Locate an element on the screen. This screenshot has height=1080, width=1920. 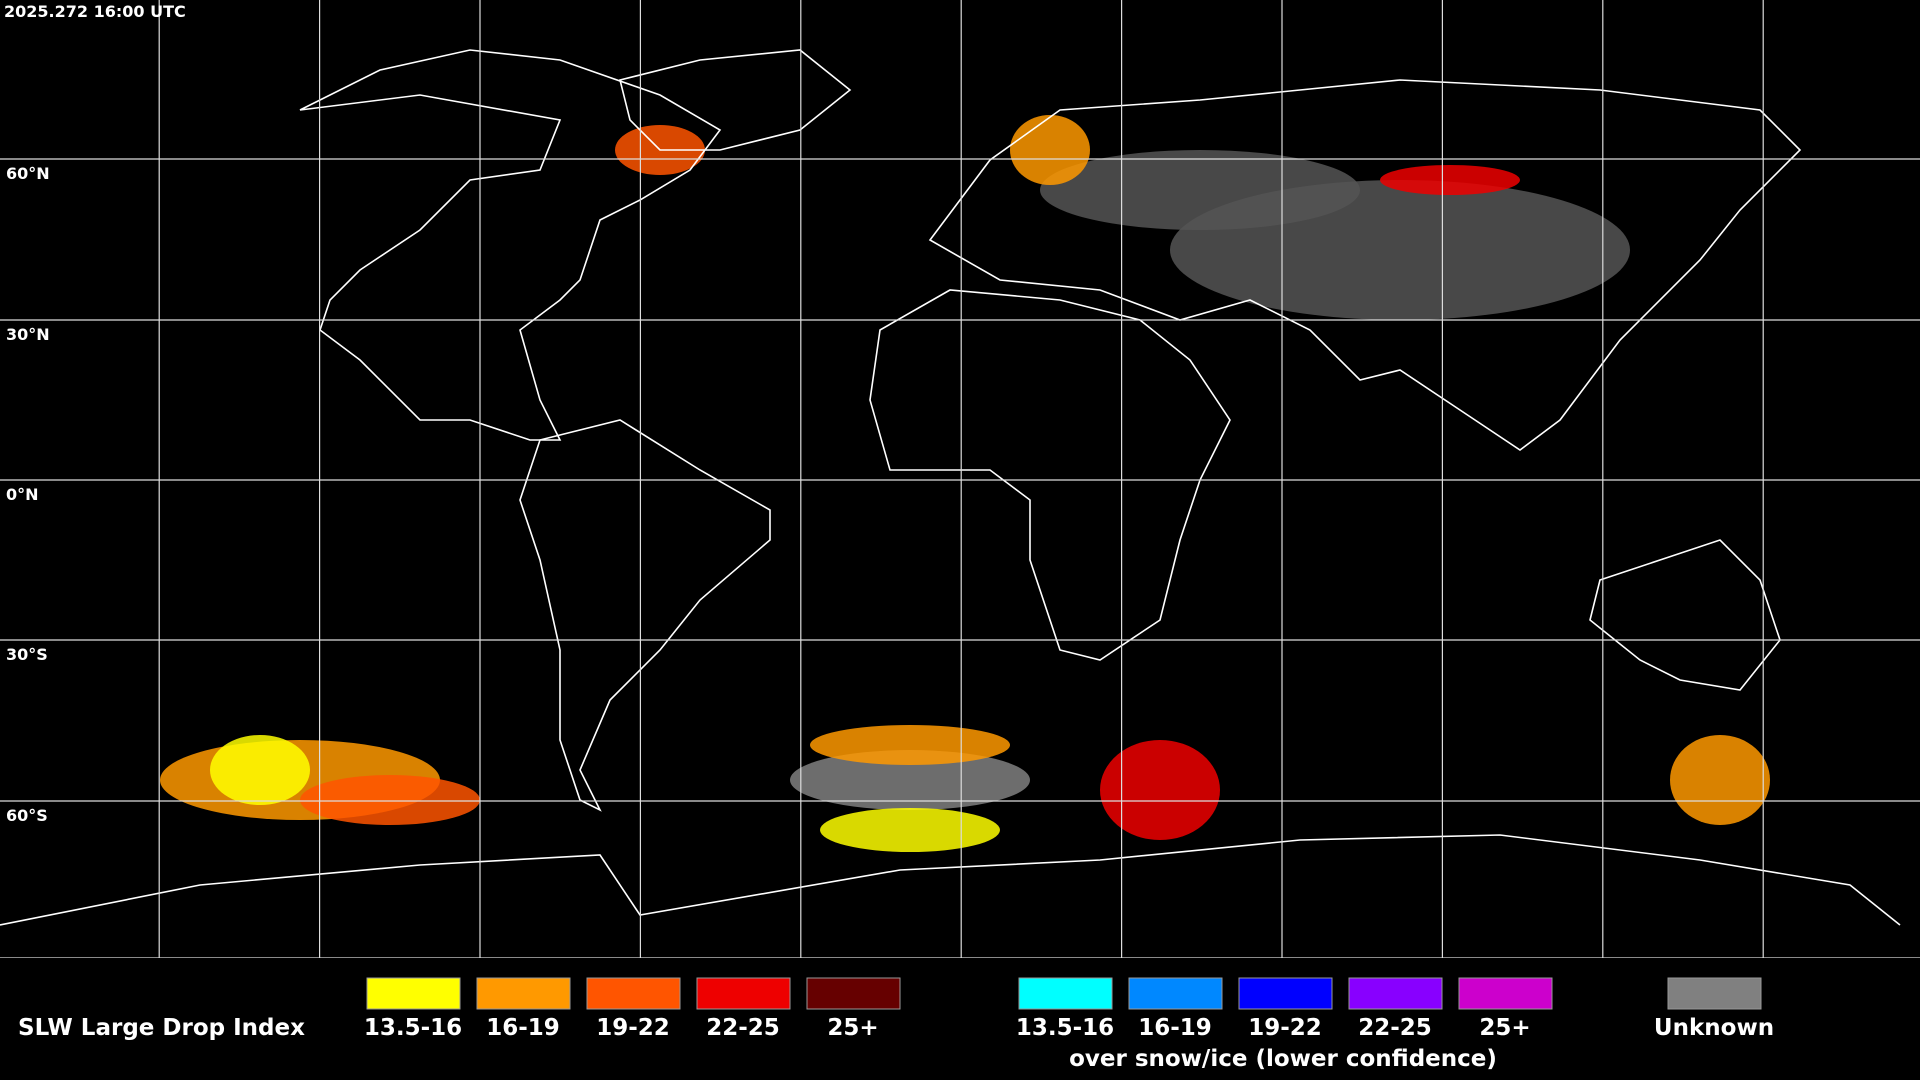
legend-panel is located at coordinates (960, 1019).